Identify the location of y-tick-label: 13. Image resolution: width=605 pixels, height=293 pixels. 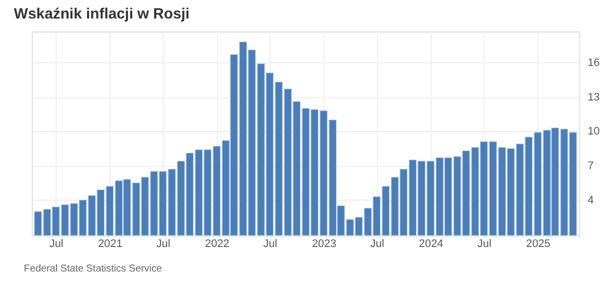
(594, 97).